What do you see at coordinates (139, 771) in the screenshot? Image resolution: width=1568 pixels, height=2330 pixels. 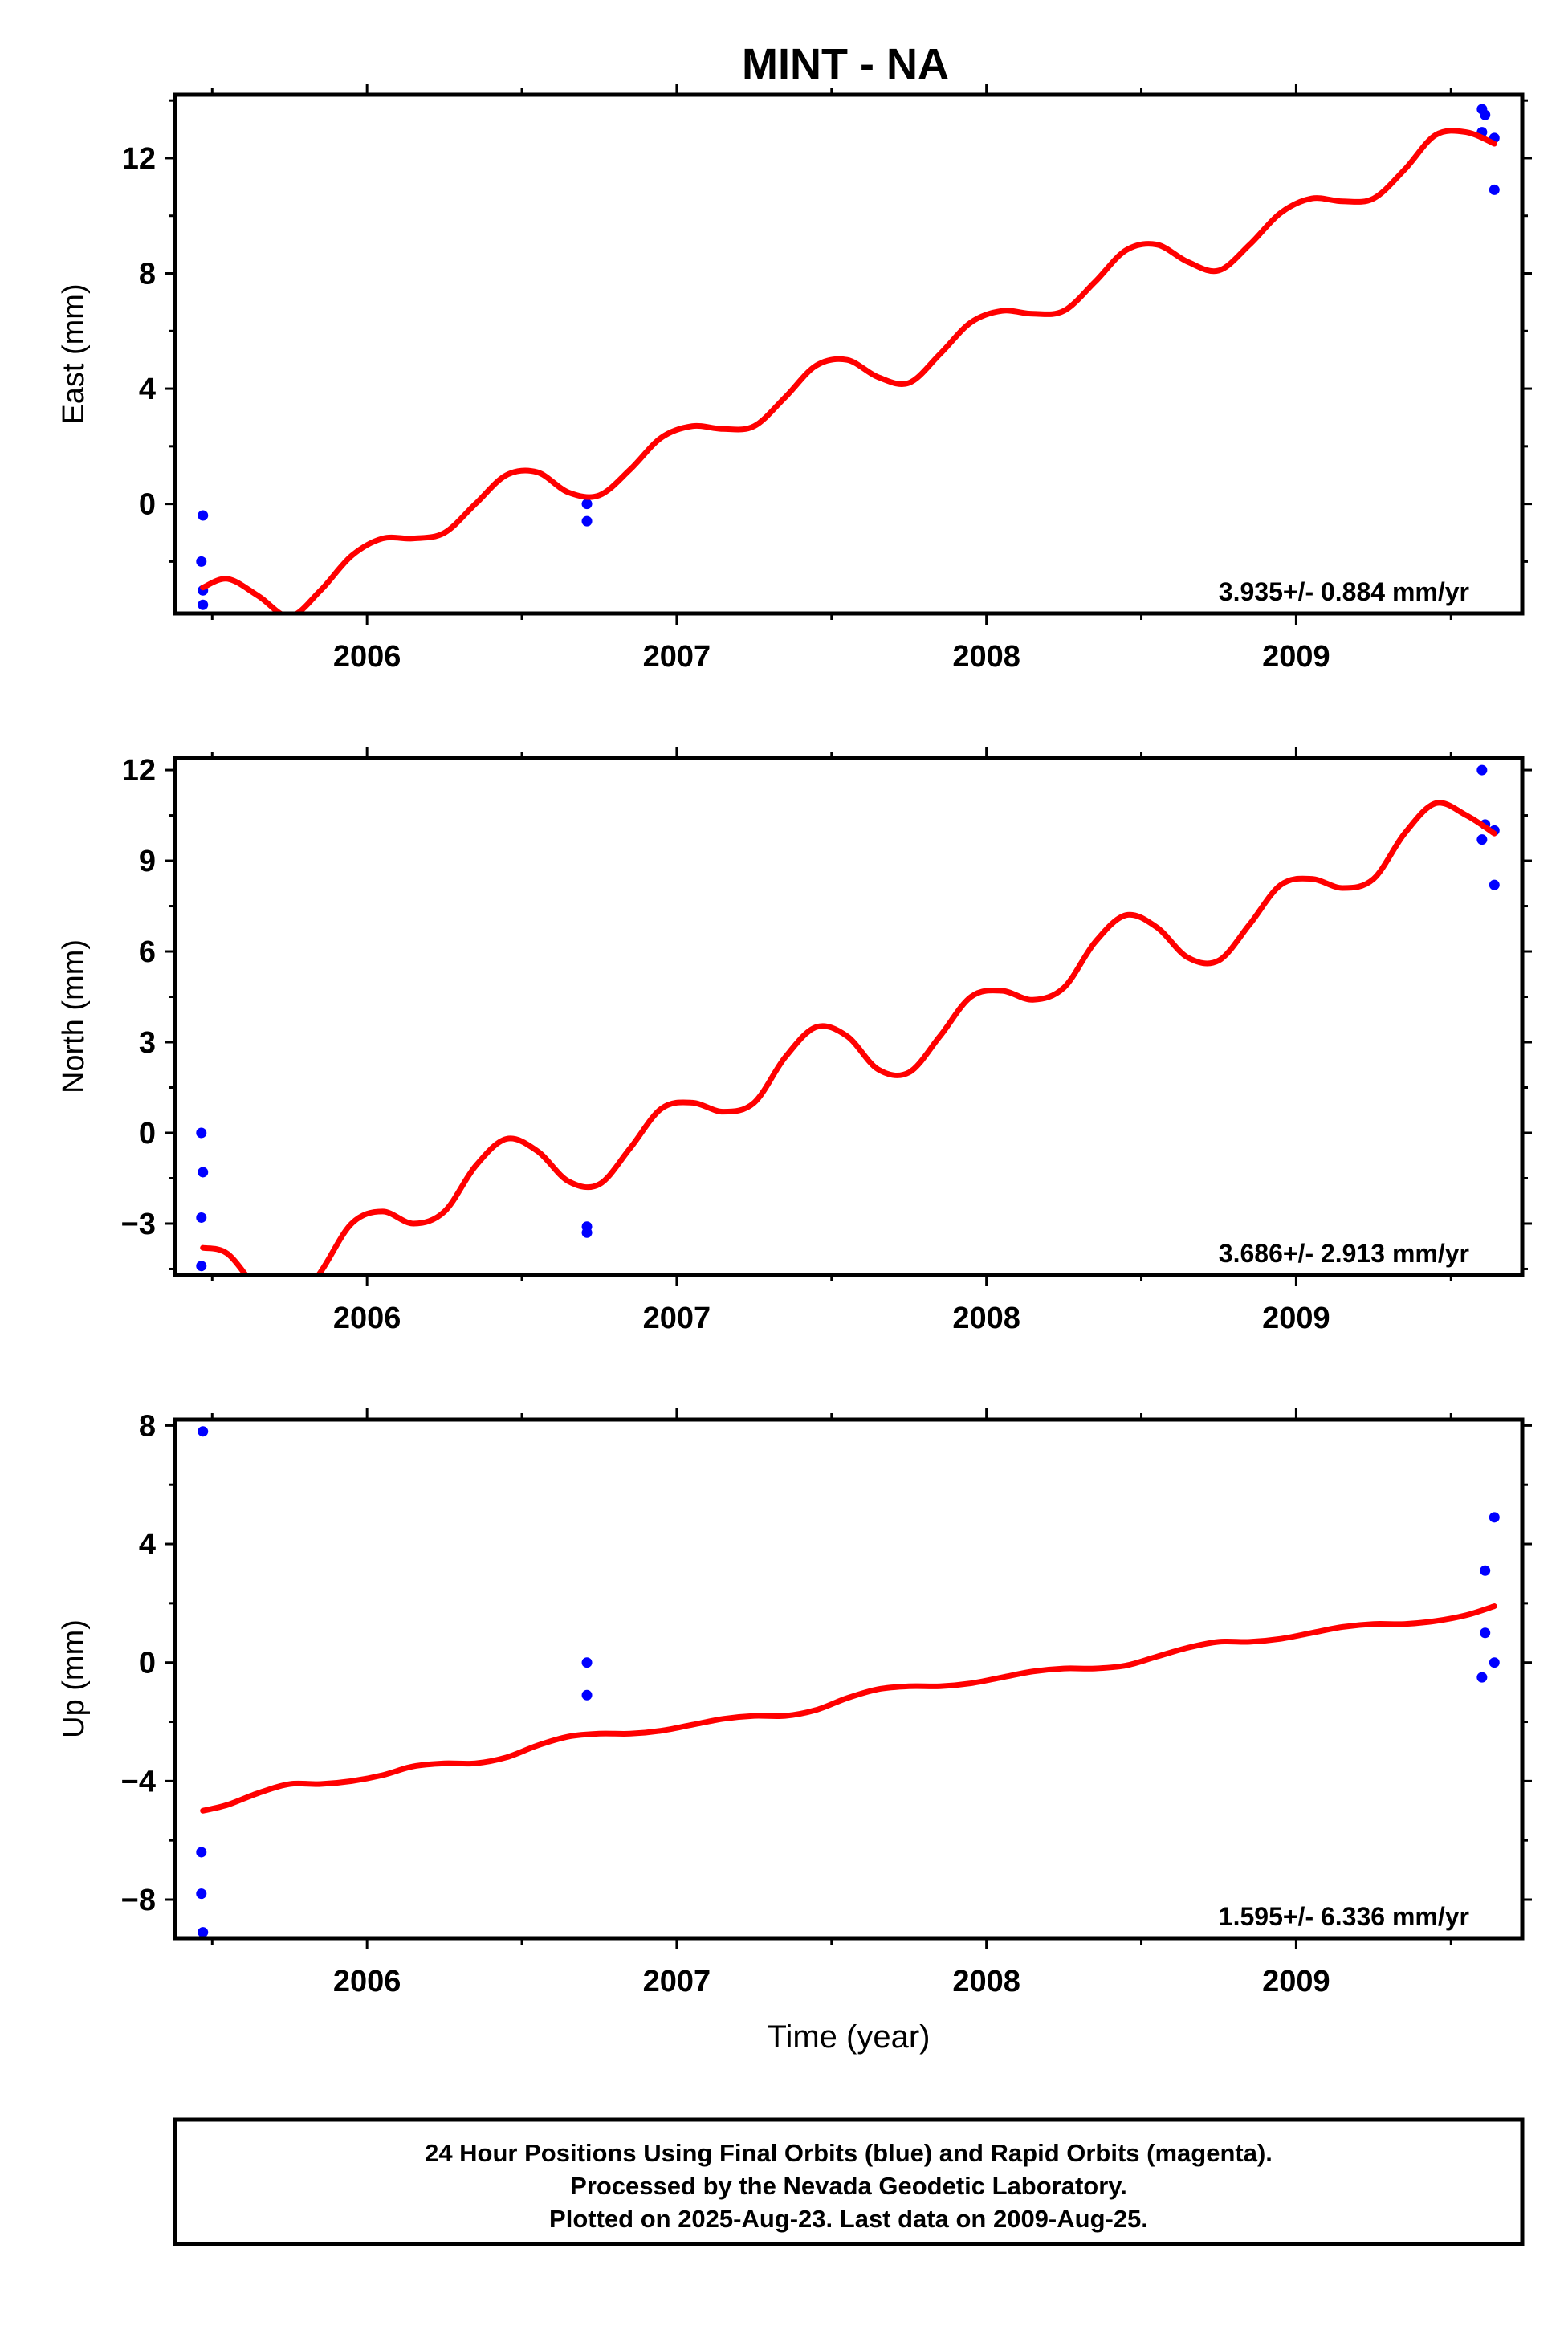 I see `north-y-tick-label: 12` at bounding box center [139, 771].